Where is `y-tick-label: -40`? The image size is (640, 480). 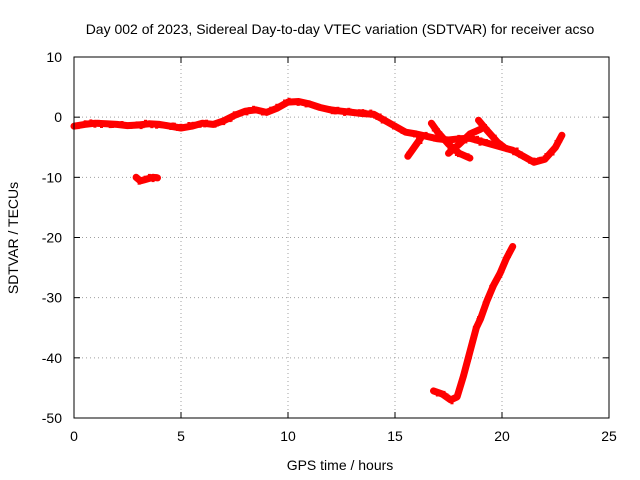 y-tick-label: -40 is located at coordinates (52, 358).